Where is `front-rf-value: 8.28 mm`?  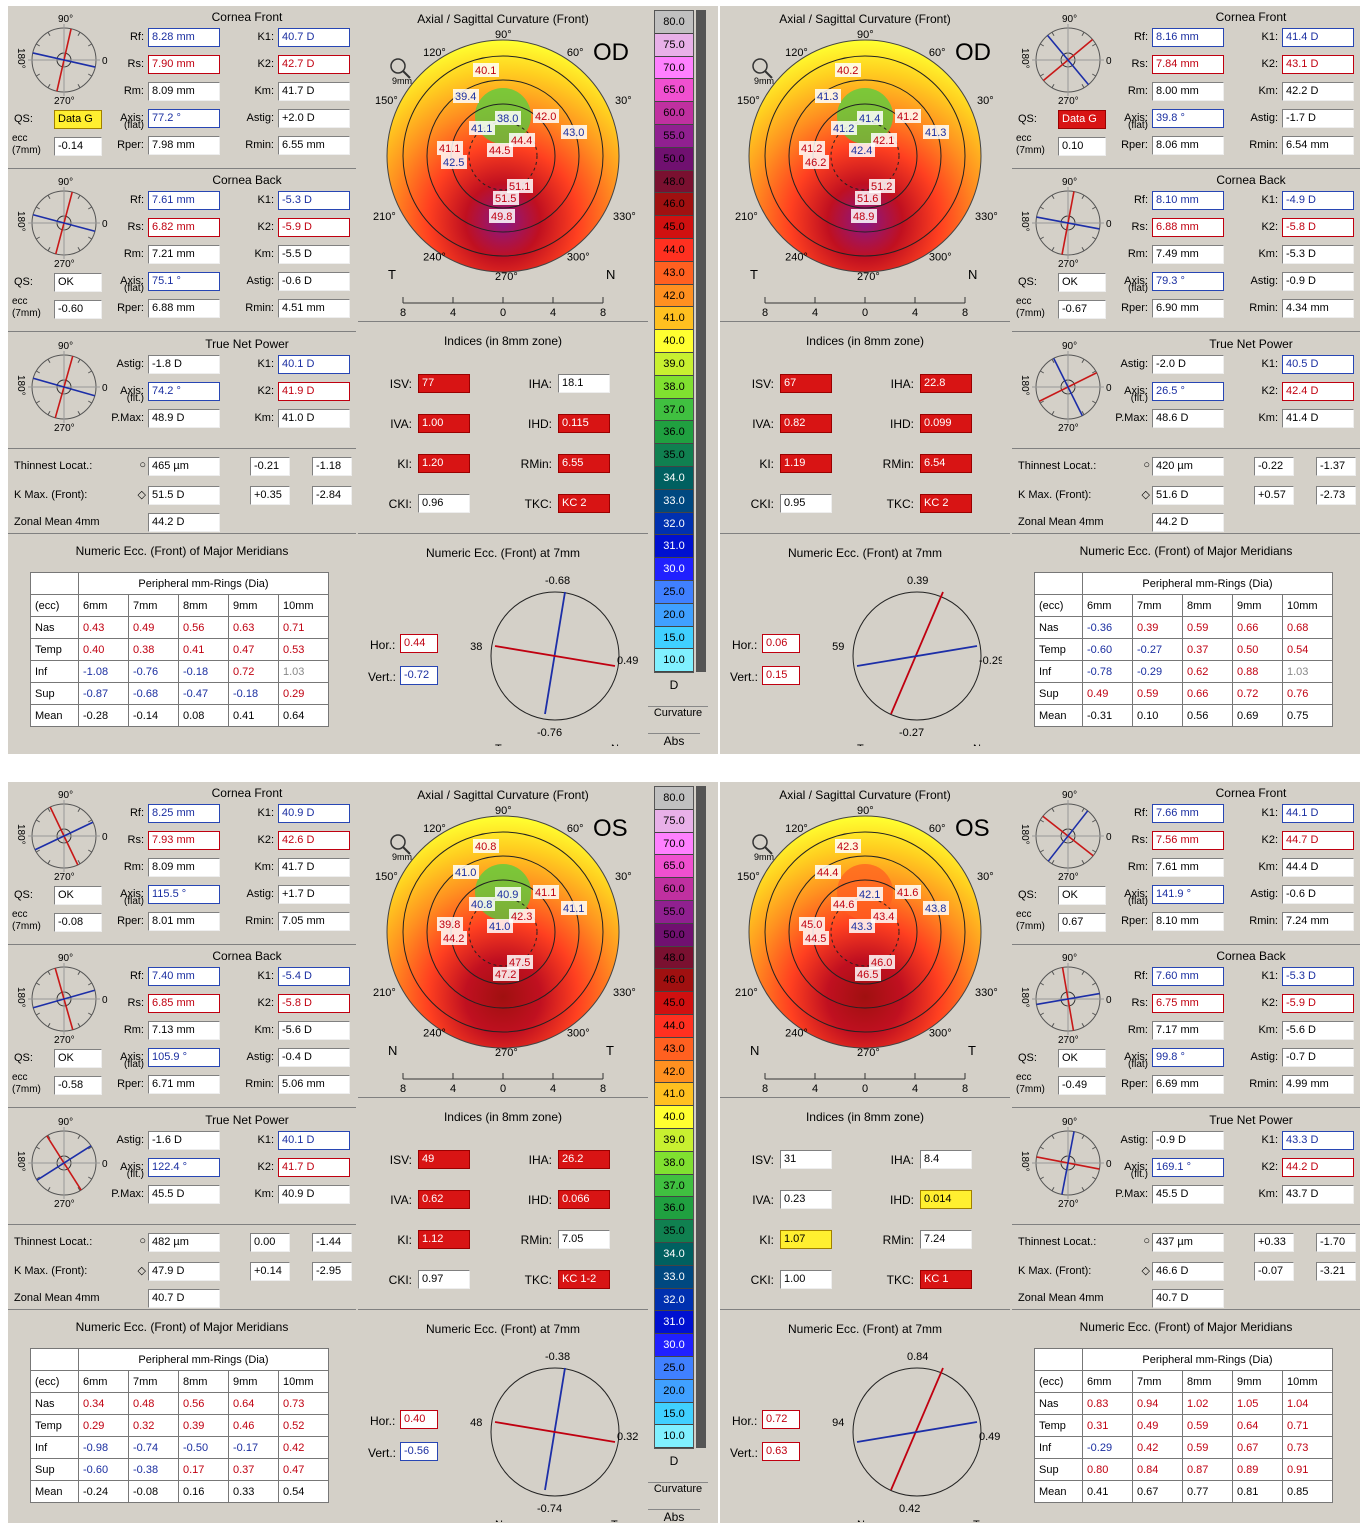 front-rf-value: 8.28 mm is located at coordinates (184, 37).